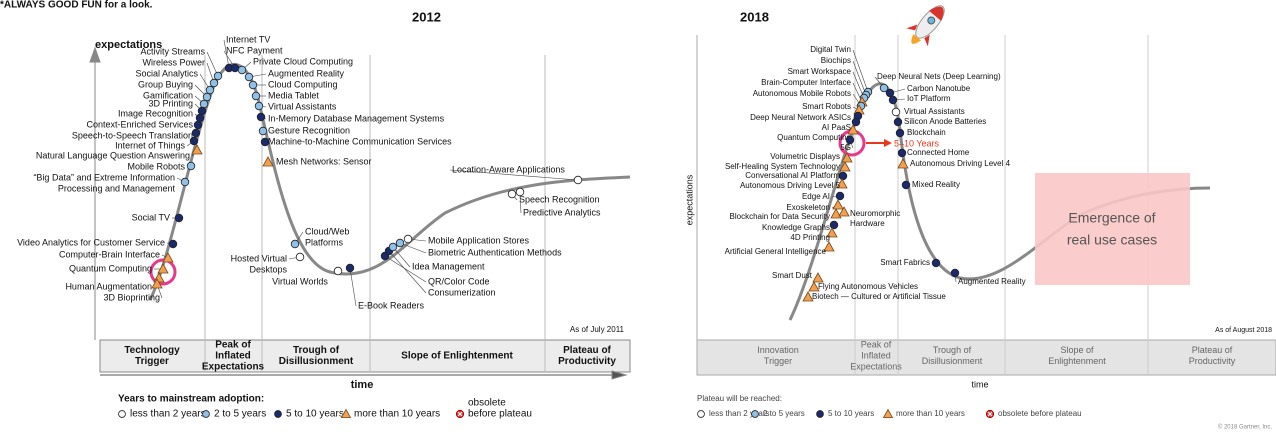 The height and width of the screenshot is (434, 1276). I want to click on phase-label: Peak of, so click(876, 344).